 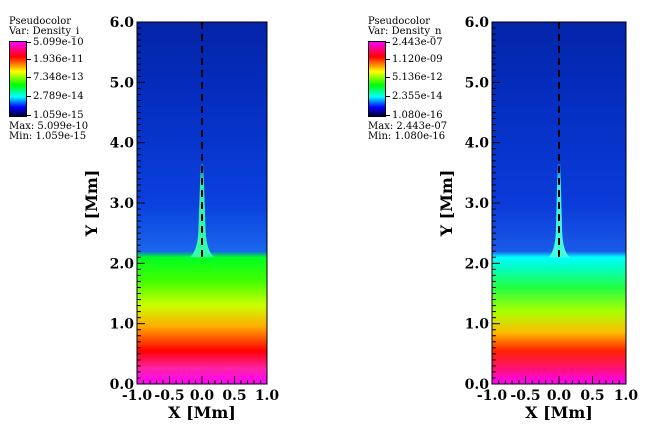 I want to click on legend-var-label: Var: Density_i, so click(x=44, y=31).